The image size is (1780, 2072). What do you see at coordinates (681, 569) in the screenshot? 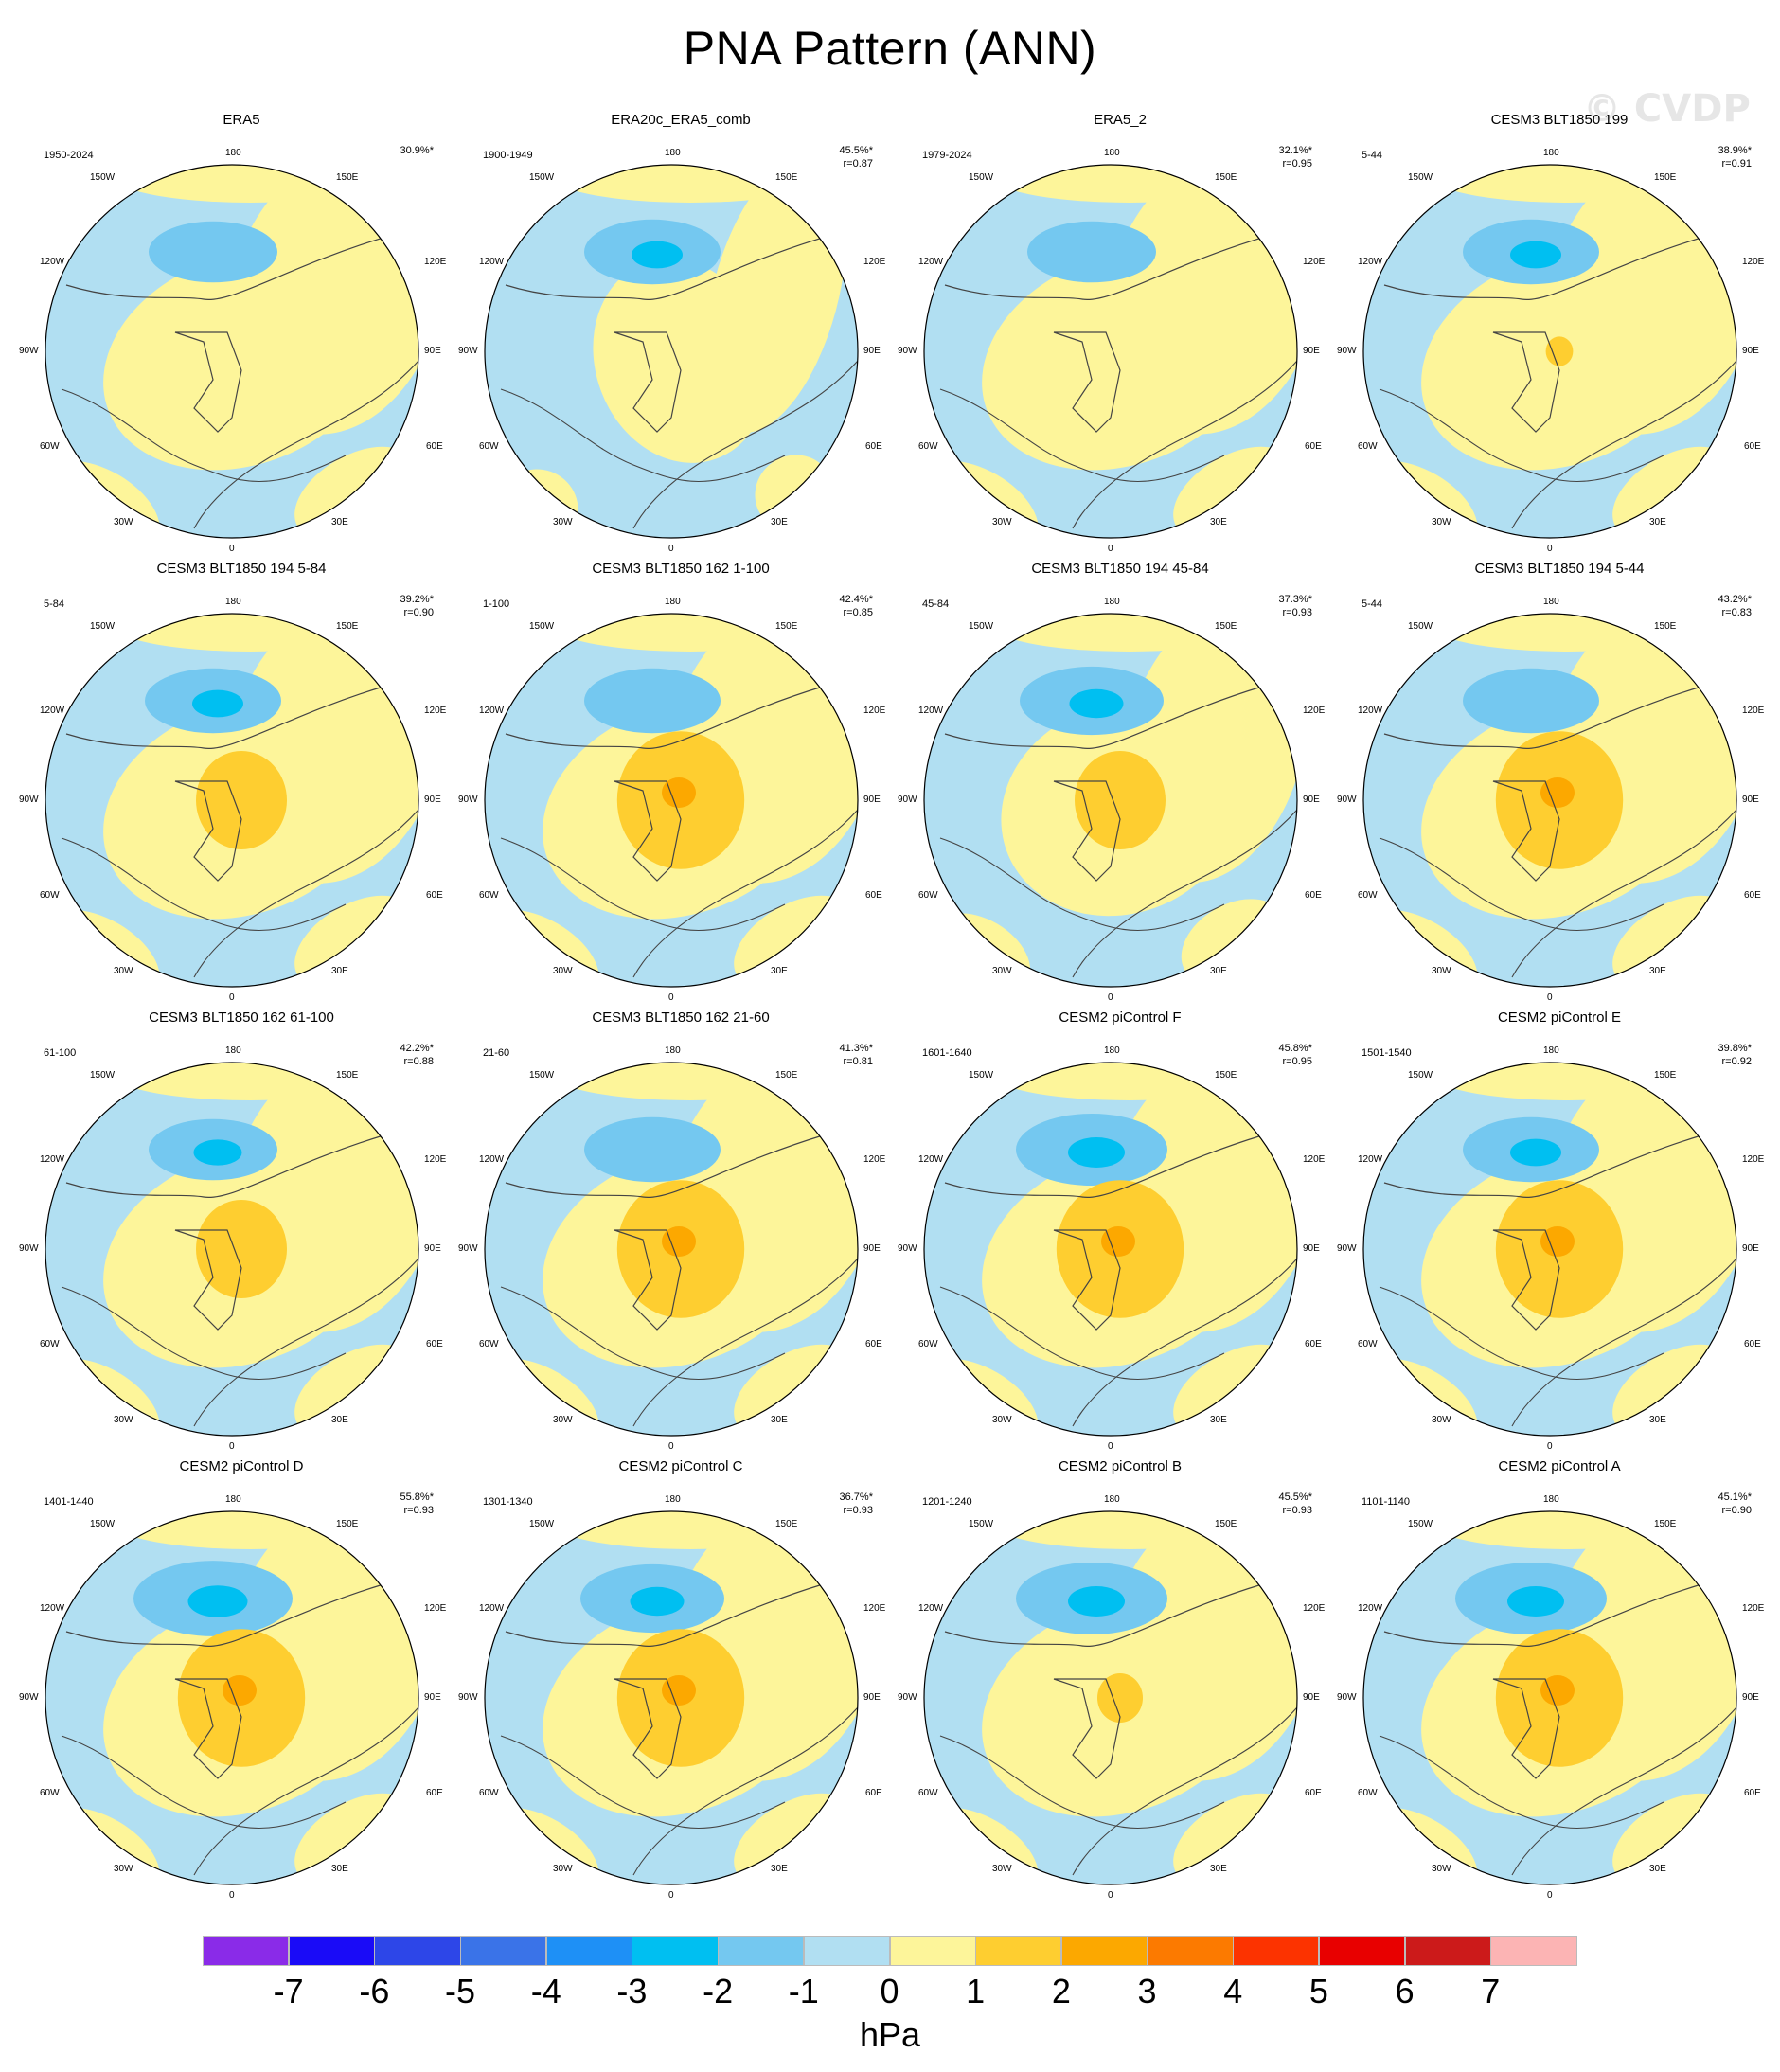
I see `panel-title: CESM3 BLT1850 162 1-100` at bounding box center [681, 569].